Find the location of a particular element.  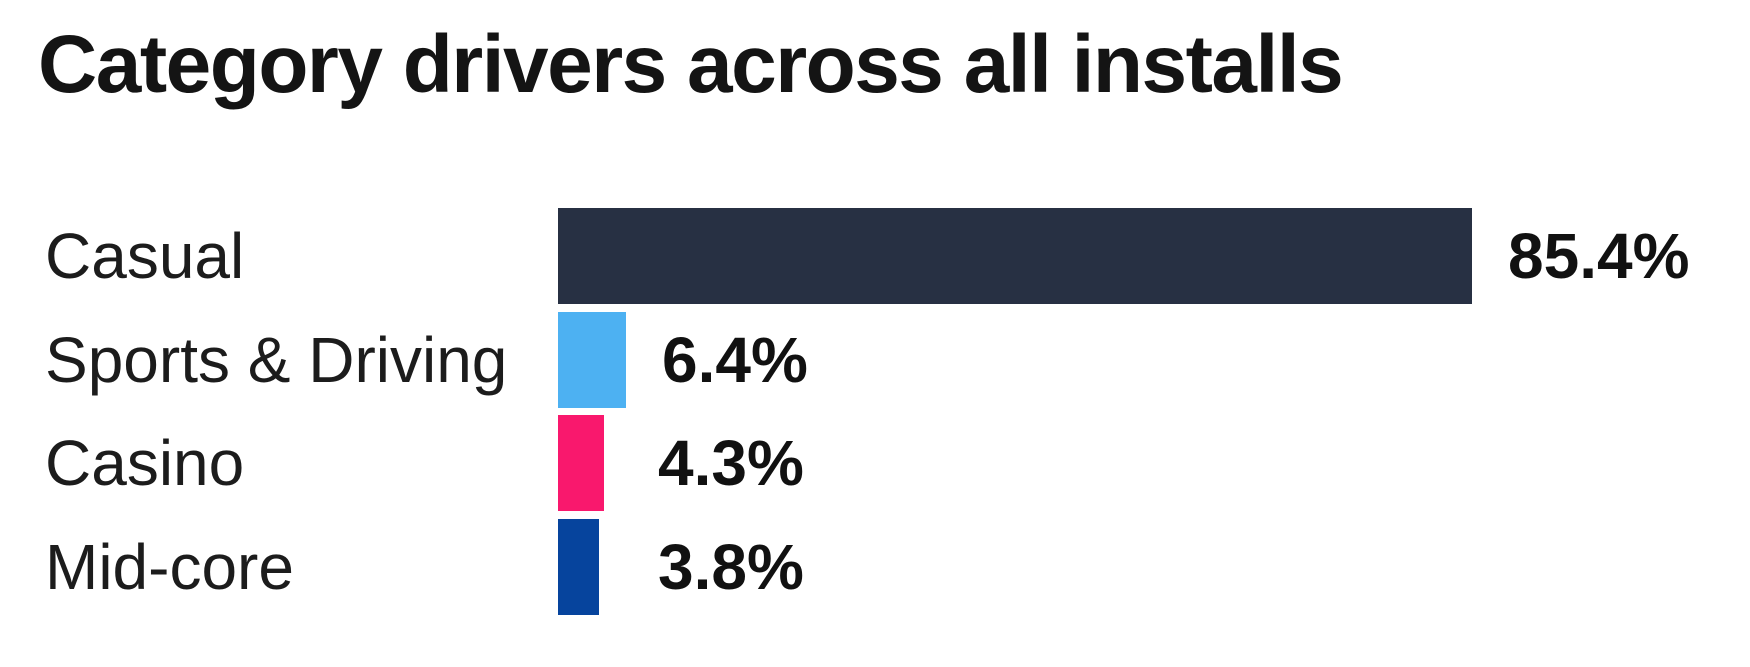

value-label: 85.4% is located at coordinates (1599, 256).